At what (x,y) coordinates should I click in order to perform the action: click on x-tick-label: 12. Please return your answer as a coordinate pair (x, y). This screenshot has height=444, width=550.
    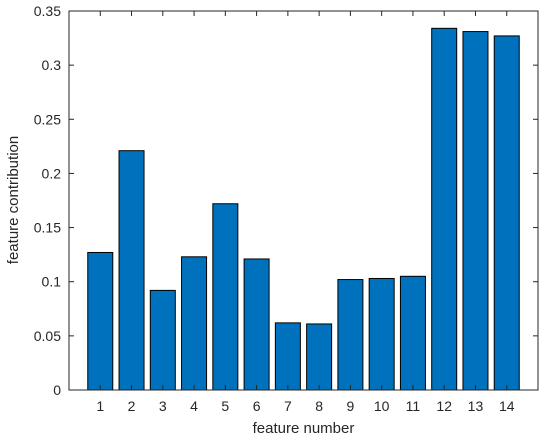
    Looking at the image, I should click on (444, 406).